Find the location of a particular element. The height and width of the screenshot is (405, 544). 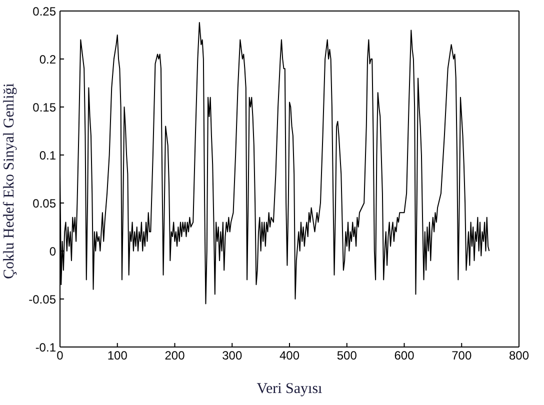

y-tick-label: 0.15 is located at coordinates (44, 107).